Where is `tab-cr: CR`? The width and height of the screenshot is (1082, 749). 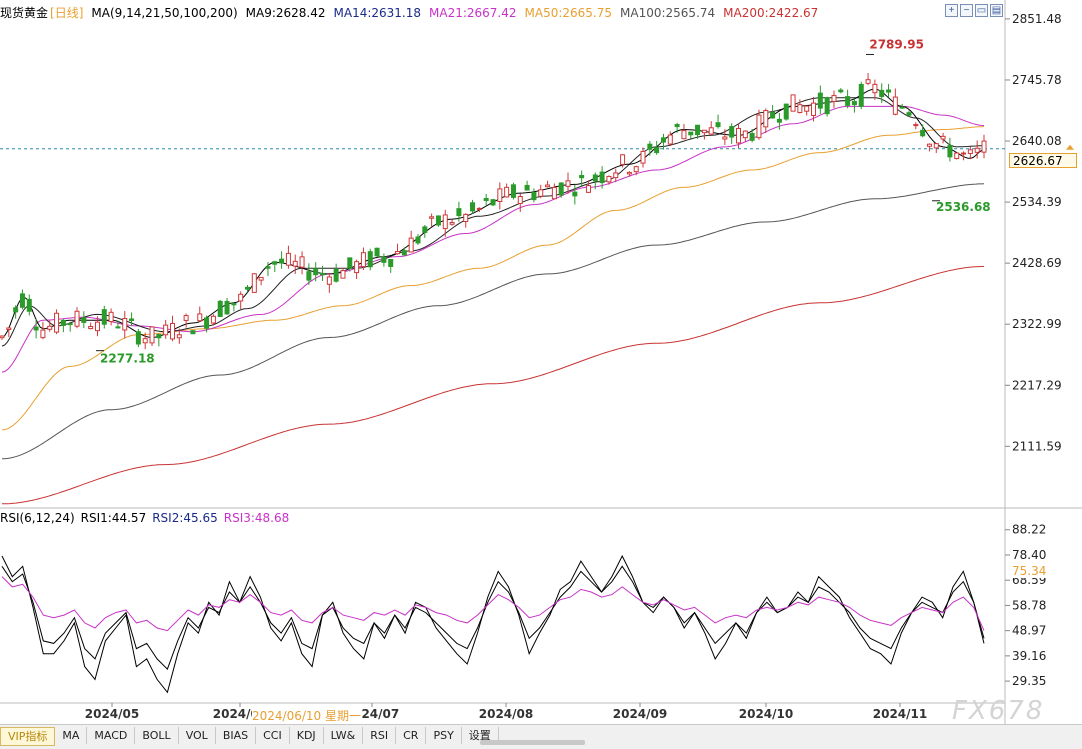 tab-cr: CR is located at coordinates (411, 735).